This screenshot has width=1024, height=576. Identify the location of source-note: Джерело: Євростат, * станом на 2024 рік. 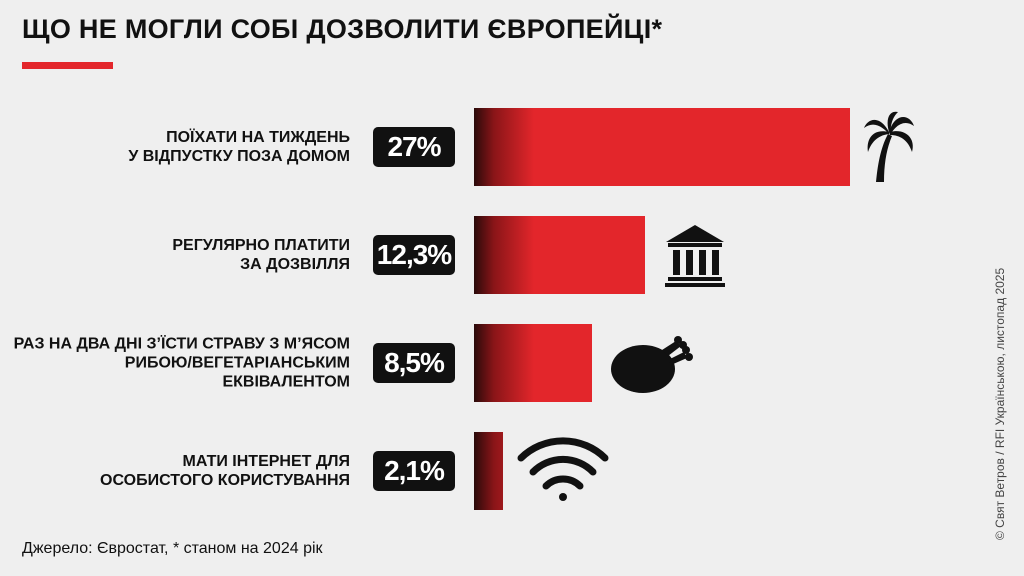
(172, 548).